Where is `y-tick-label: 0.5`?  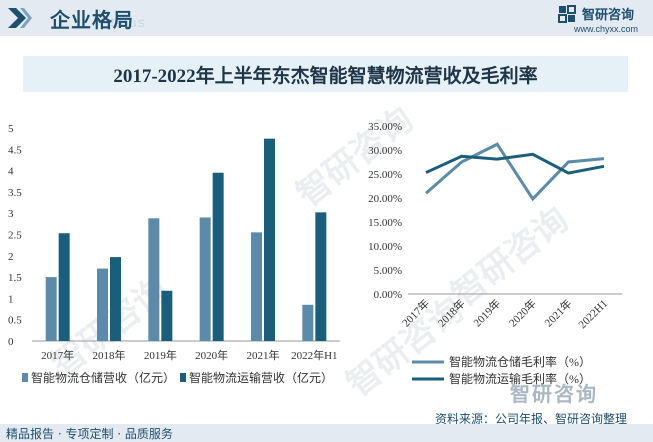 y-tick-label: 0.5 is located at coordinates (15, 321).